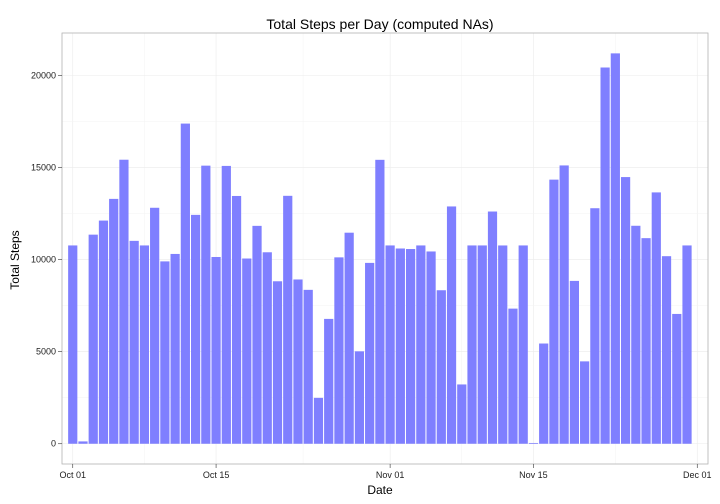 This screenshot has width=720, height=504. Describe the element at coordinates (72, 475) in the screenshot. I see `x-tick-label: Oct 01` at that location.